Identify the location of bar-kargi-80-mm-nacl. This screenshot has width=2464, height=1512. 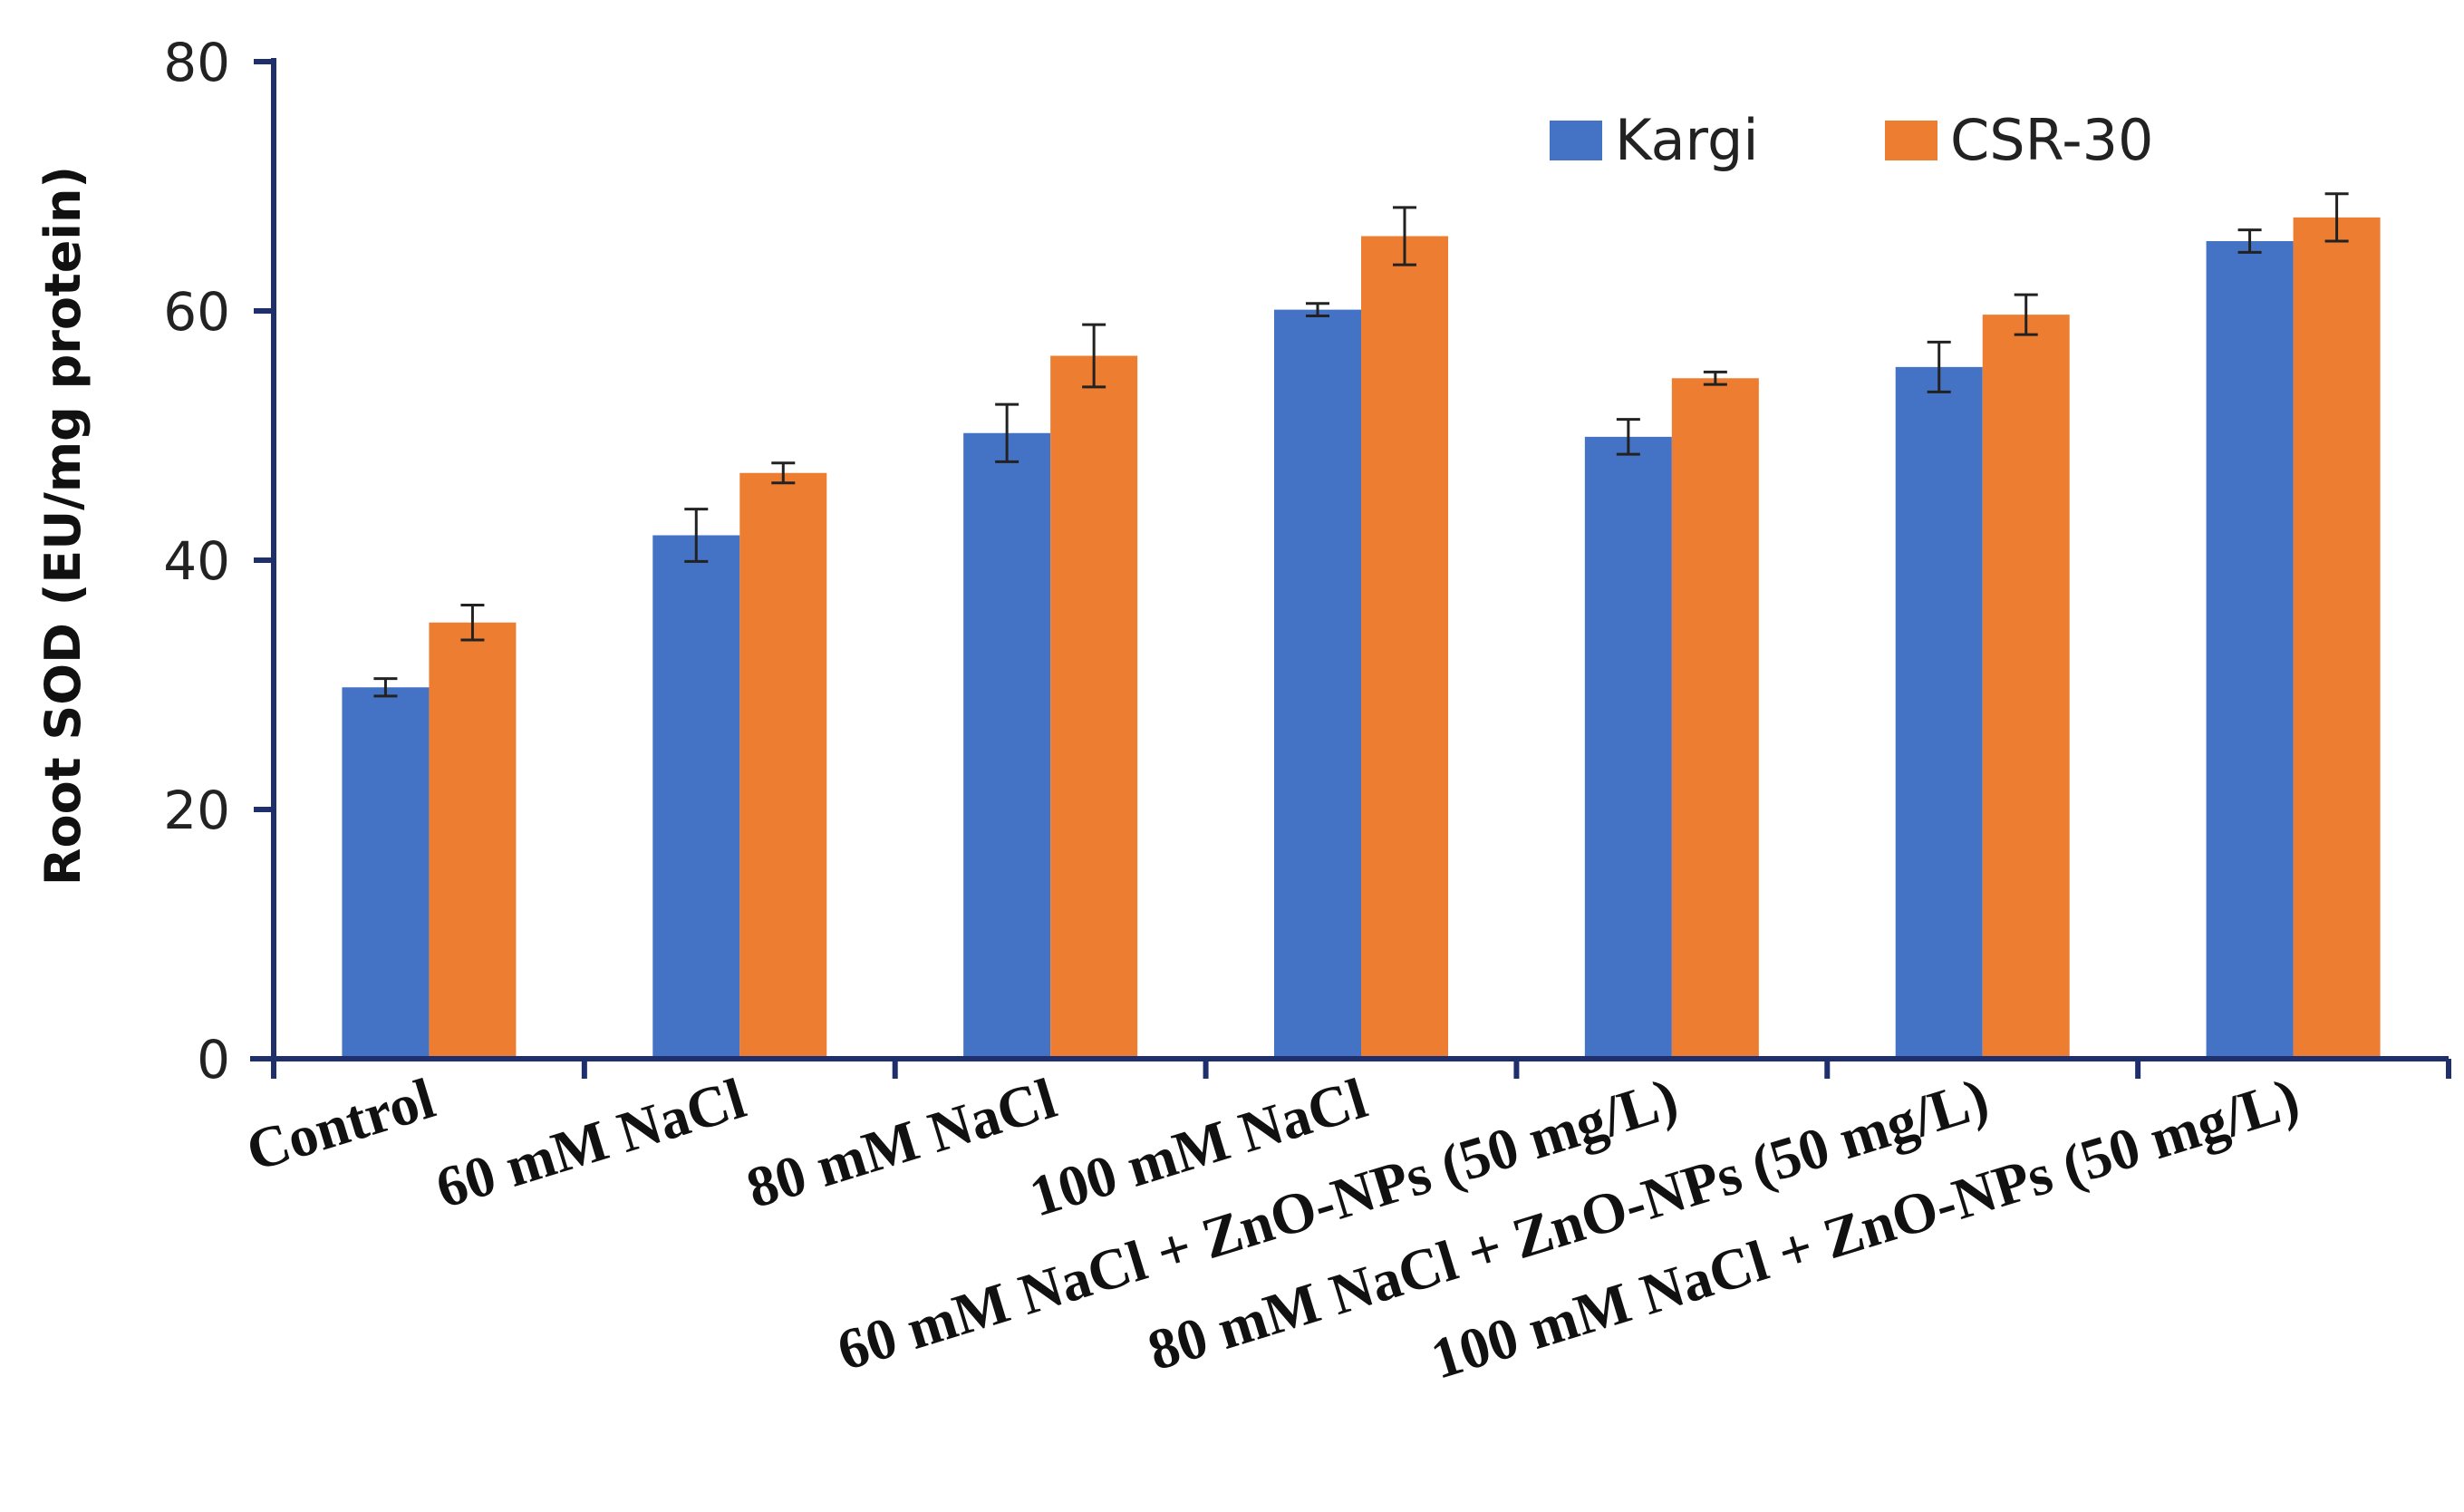
(1007, 746).